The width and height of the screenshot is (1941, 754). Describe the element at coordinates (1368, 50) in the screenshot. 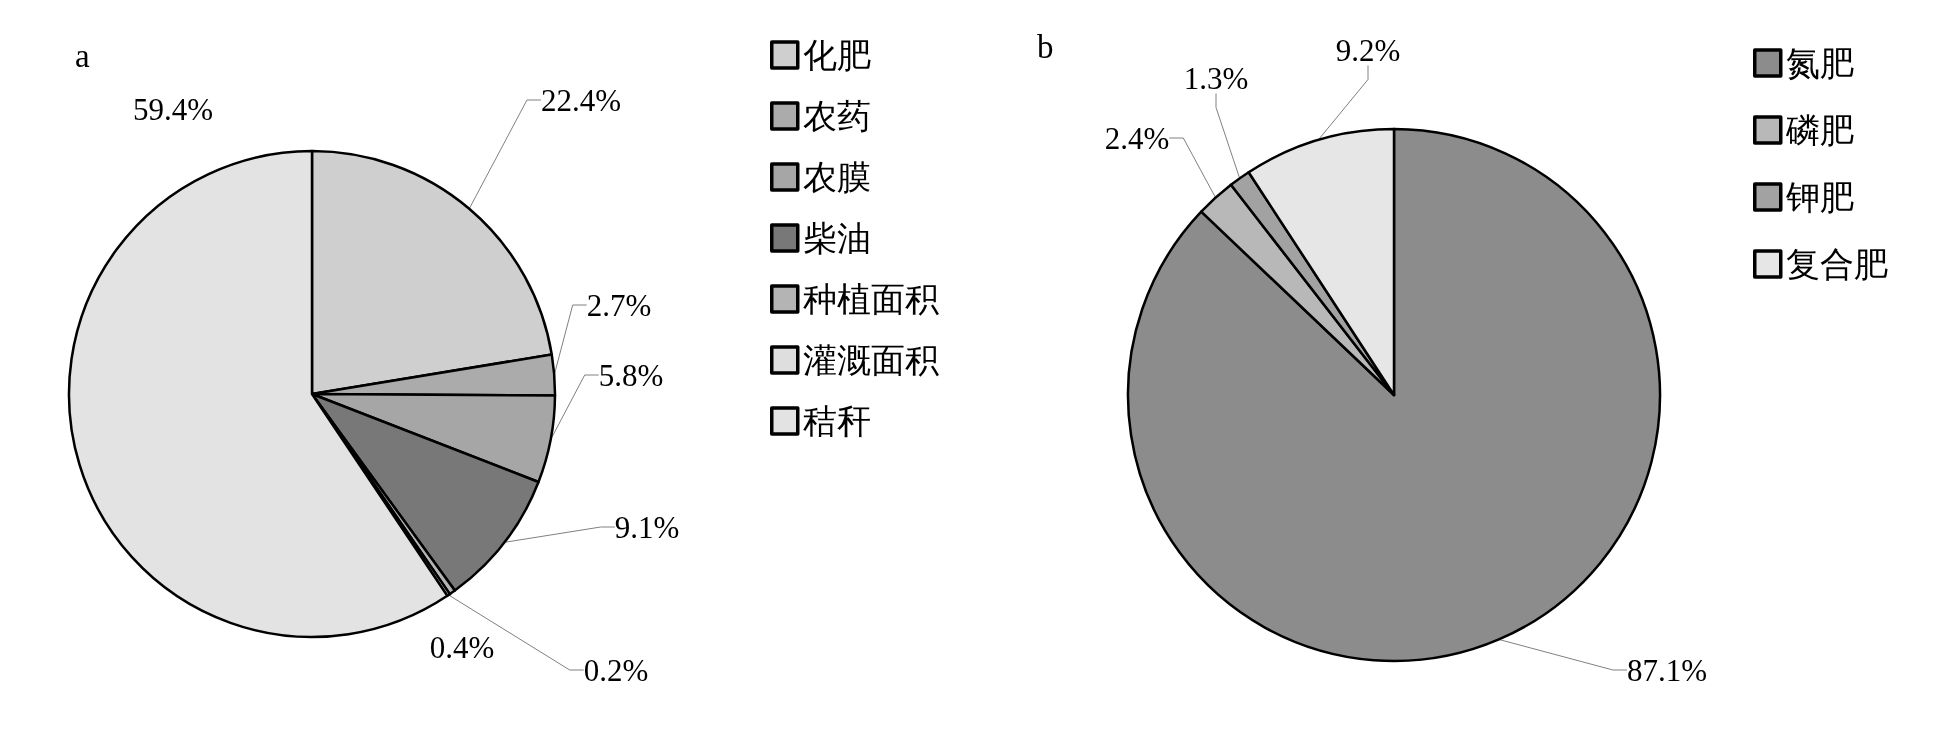

I see `data-label: 9.2%` at that location.